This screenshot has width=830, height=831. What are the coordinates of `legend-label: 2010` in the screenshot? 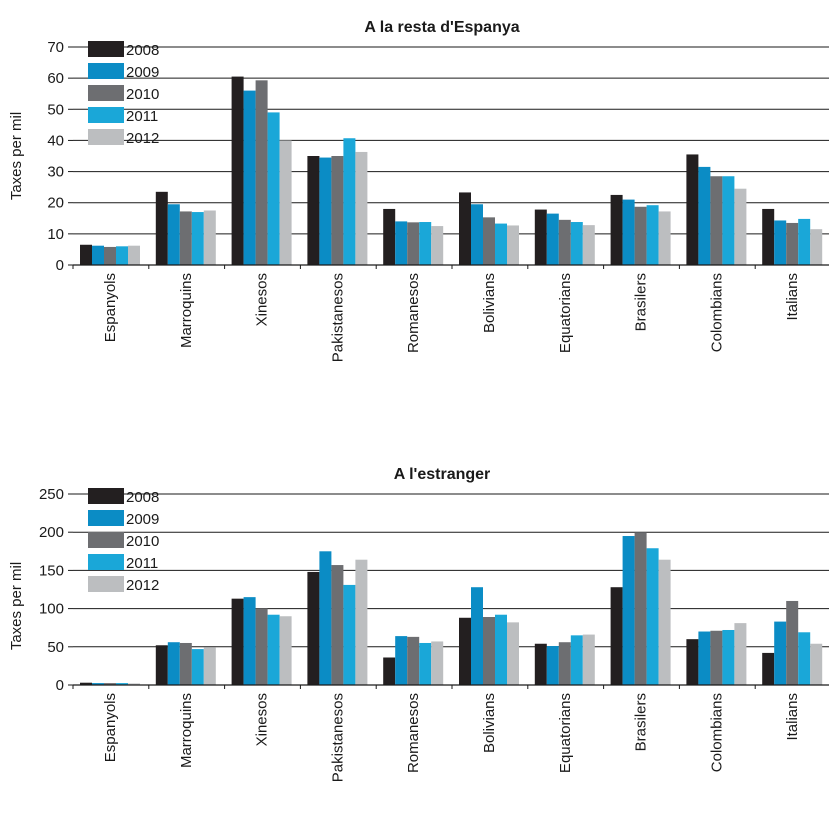 It's located at (142, 94).